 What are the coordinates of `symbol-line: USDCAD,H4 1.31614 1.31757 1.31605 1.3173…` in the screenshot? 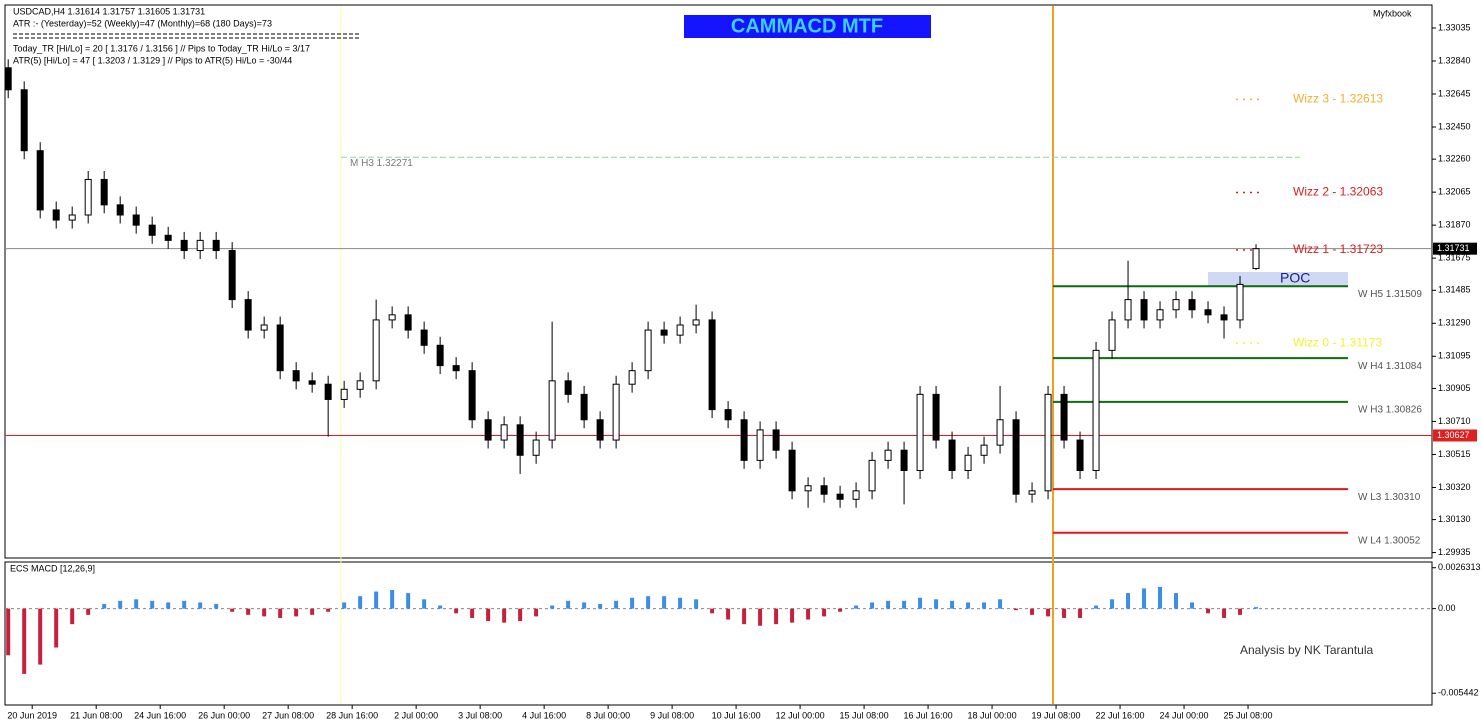 It's located at (109, 11).